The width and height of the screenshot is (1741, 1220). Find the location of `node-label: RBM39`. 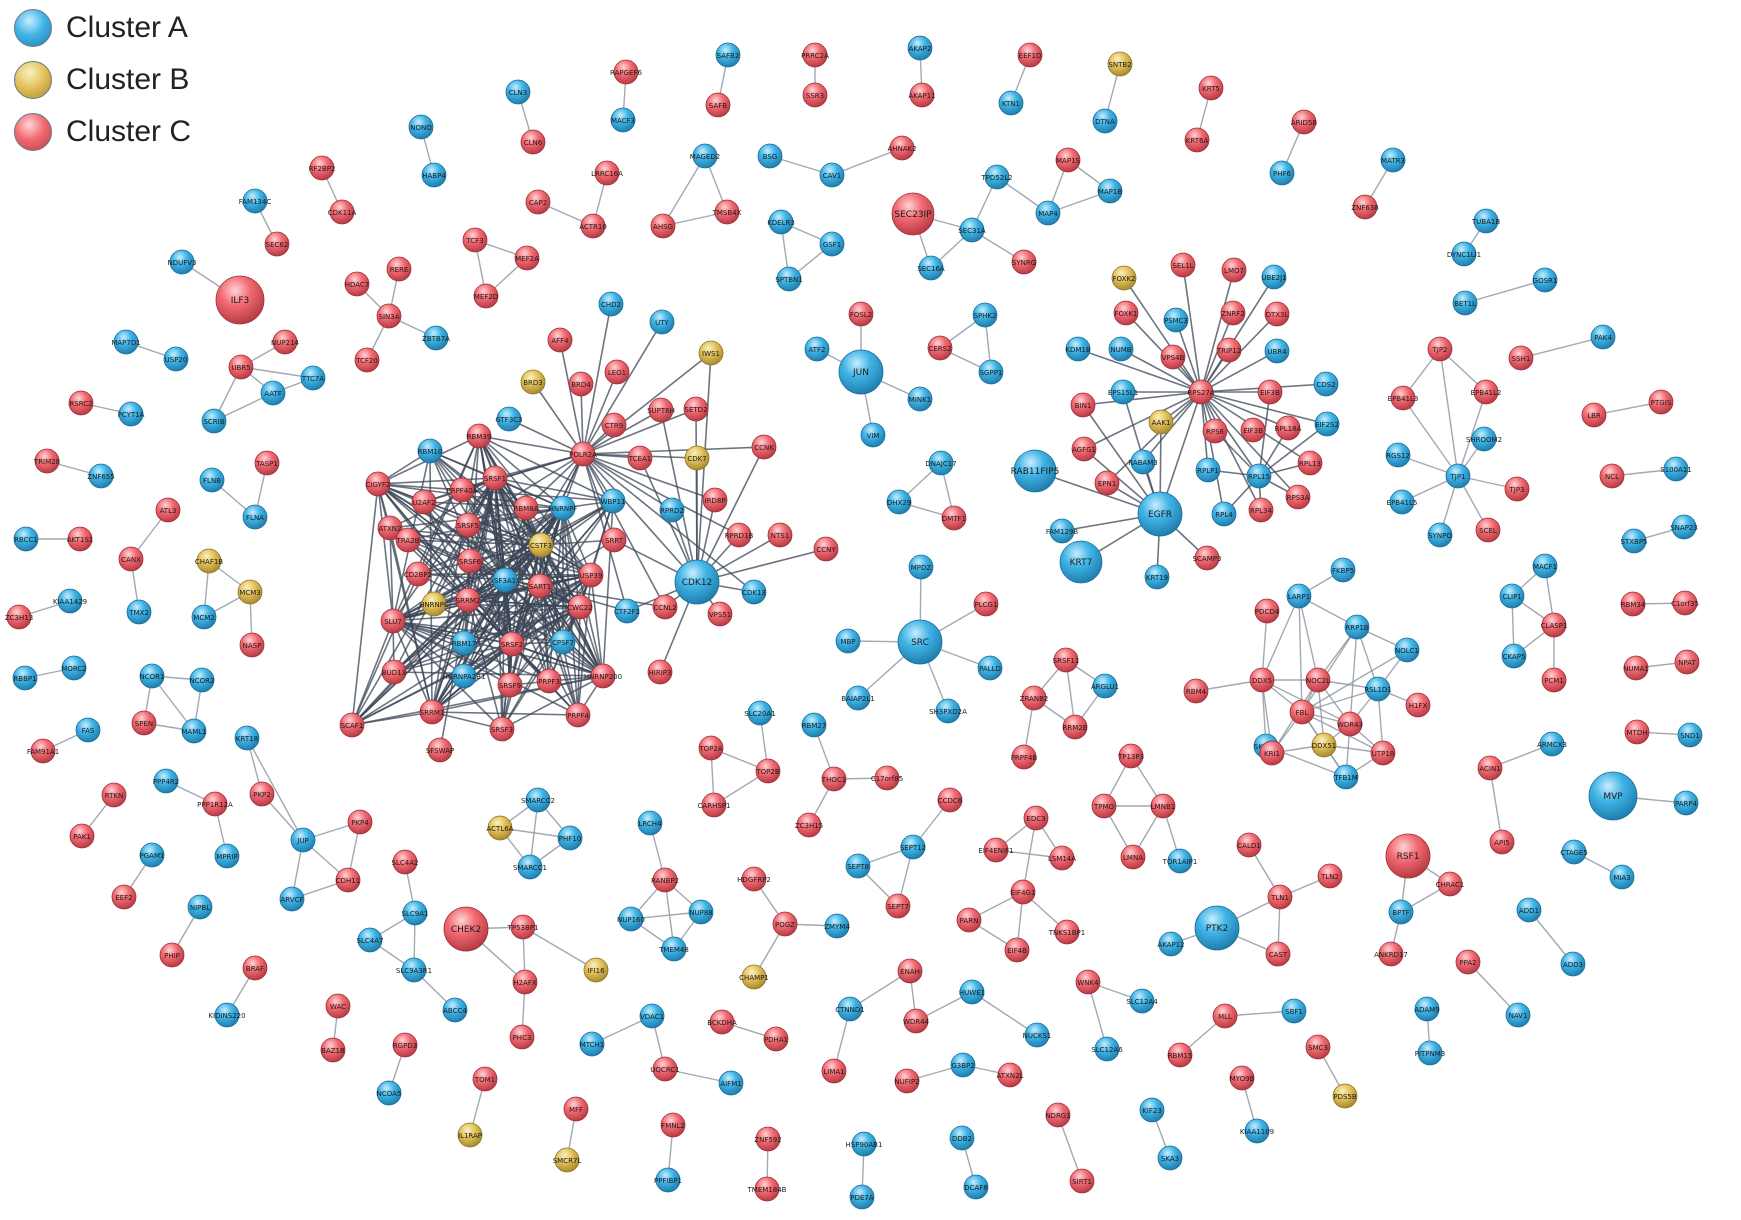

node-label: RBM39 is located at coordinates (479, 437).